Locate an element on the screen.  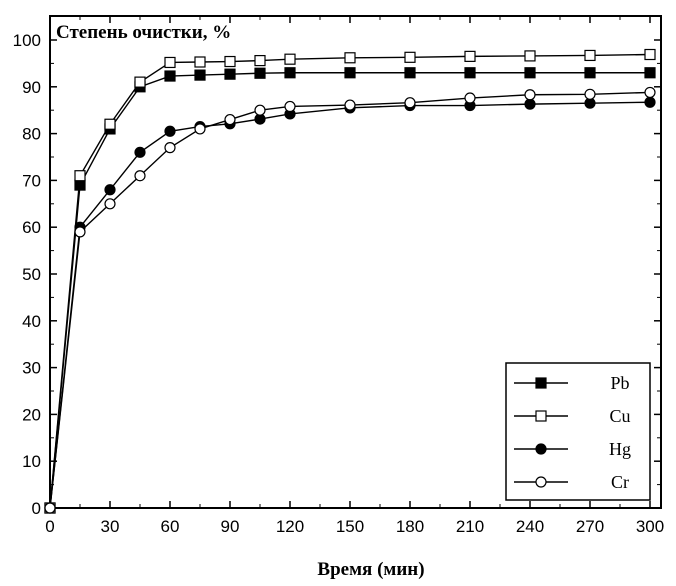
x-tick-label: 0 is located at coordinates (49, 526).